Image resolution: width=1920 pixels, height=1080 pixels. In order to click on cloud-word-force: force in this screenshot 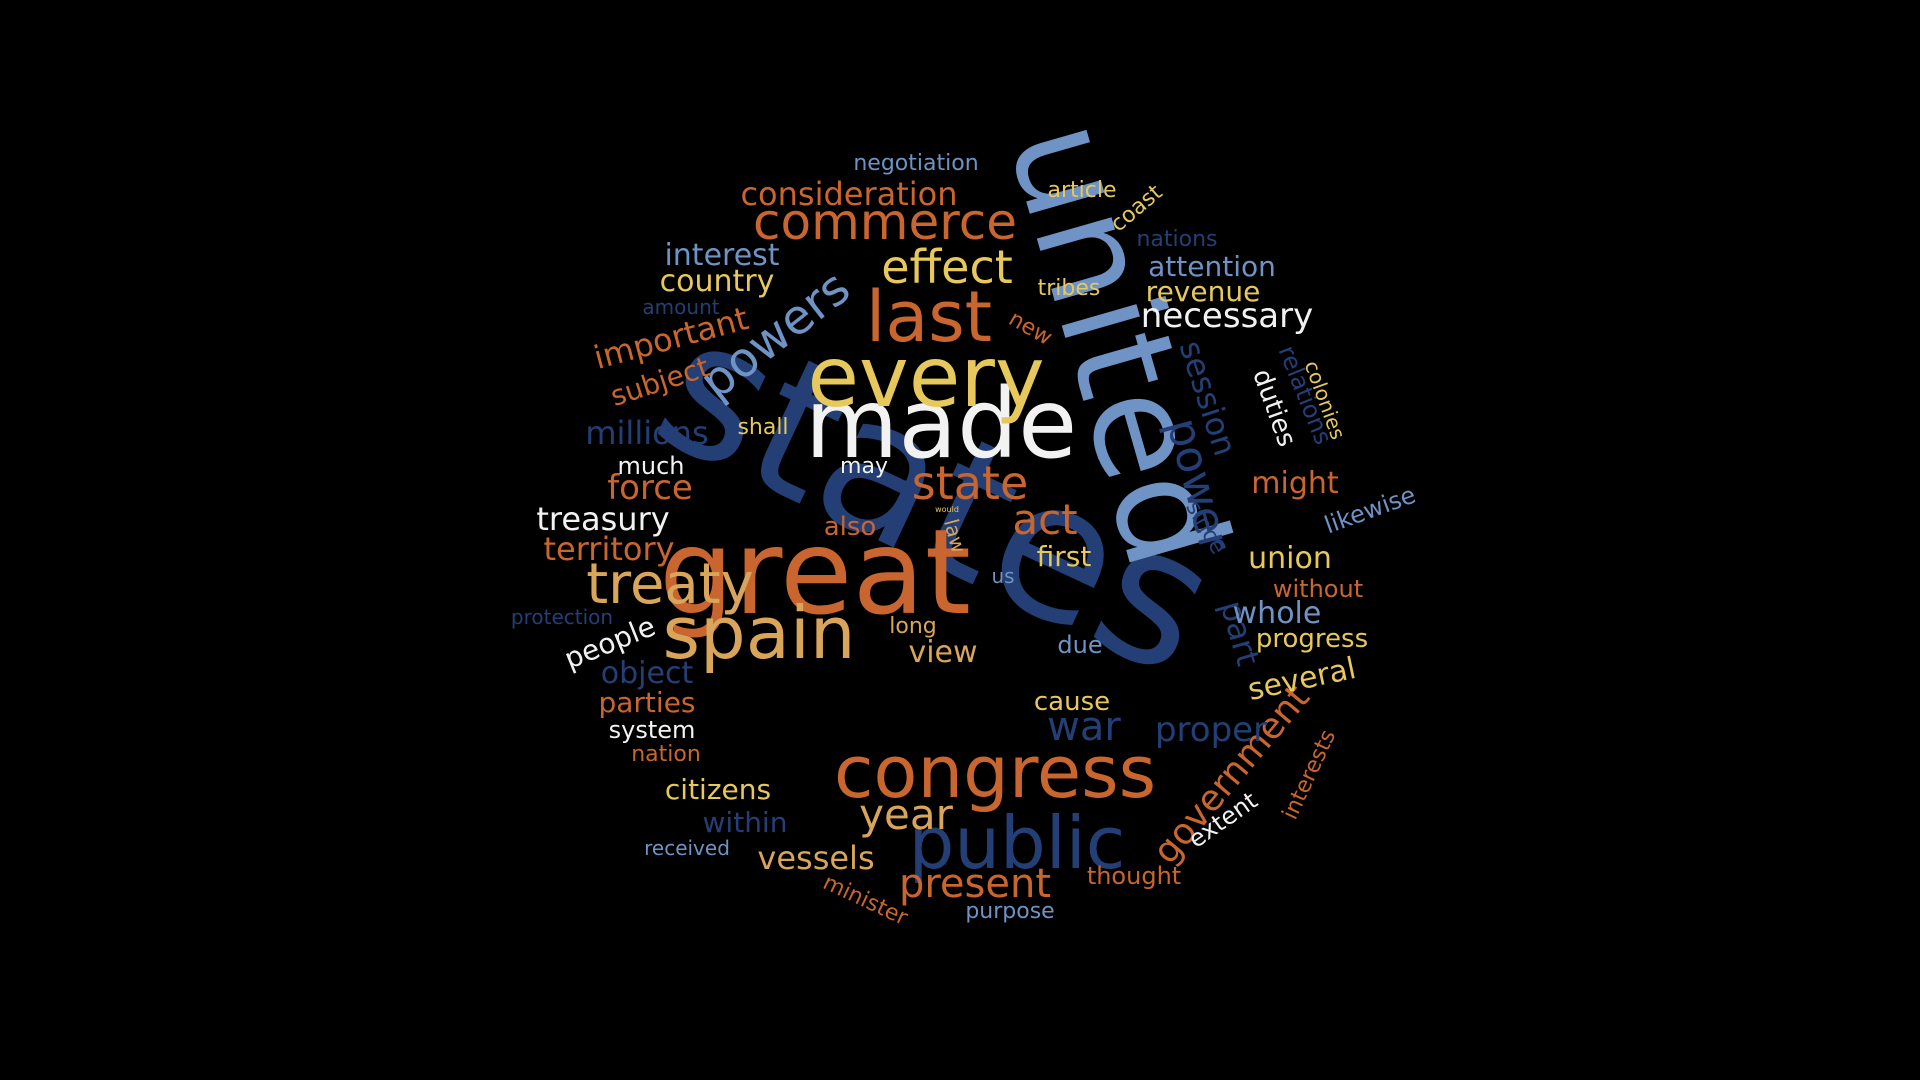, I will do `click(650, 488)`.